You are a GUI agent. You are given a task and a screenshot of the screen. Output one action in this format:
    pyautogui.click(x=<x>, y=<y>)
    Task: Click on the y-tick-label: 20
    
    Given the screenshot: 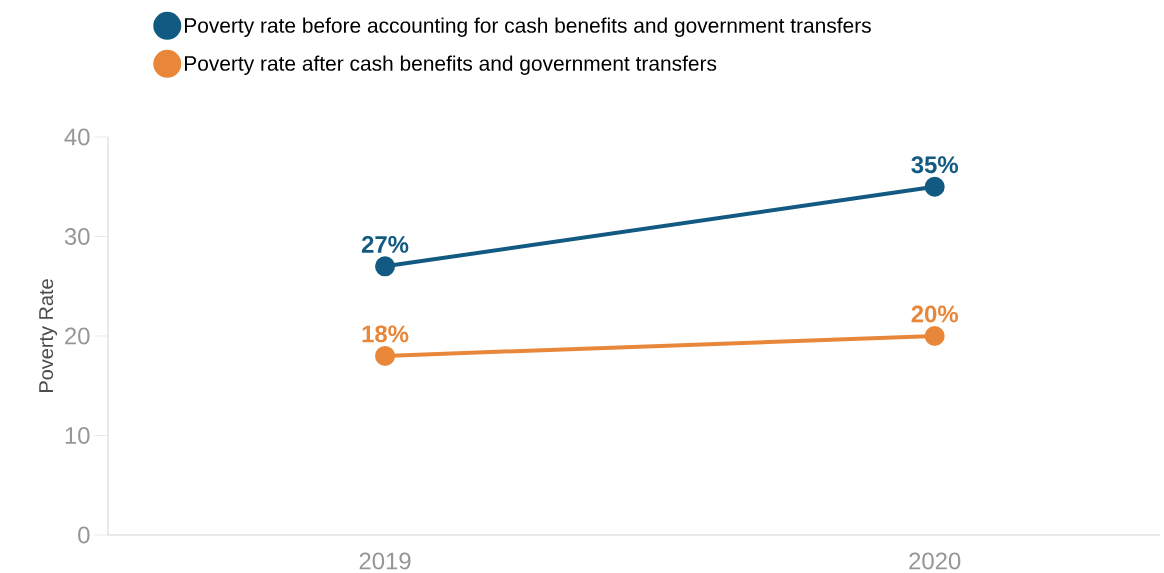 What is the action you would take?
    pyautogui.click(x=77, y=336)
    